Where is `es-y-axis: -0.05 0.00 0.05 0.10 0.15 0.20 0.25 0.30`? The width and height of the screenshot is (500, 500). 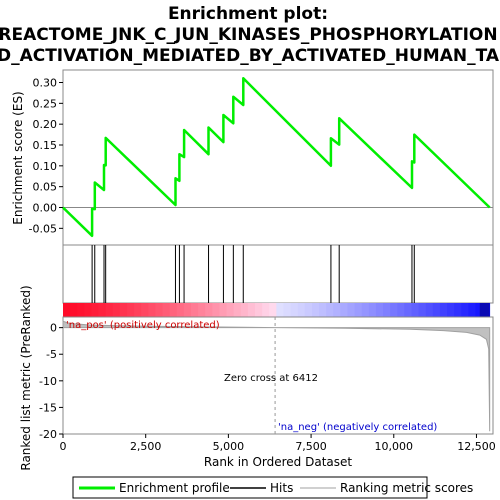
es-y-axis: -0.05 0.00 0.05 0.10 0.15 0.20 0.25 0.30 is located at coordinates (46, 156).